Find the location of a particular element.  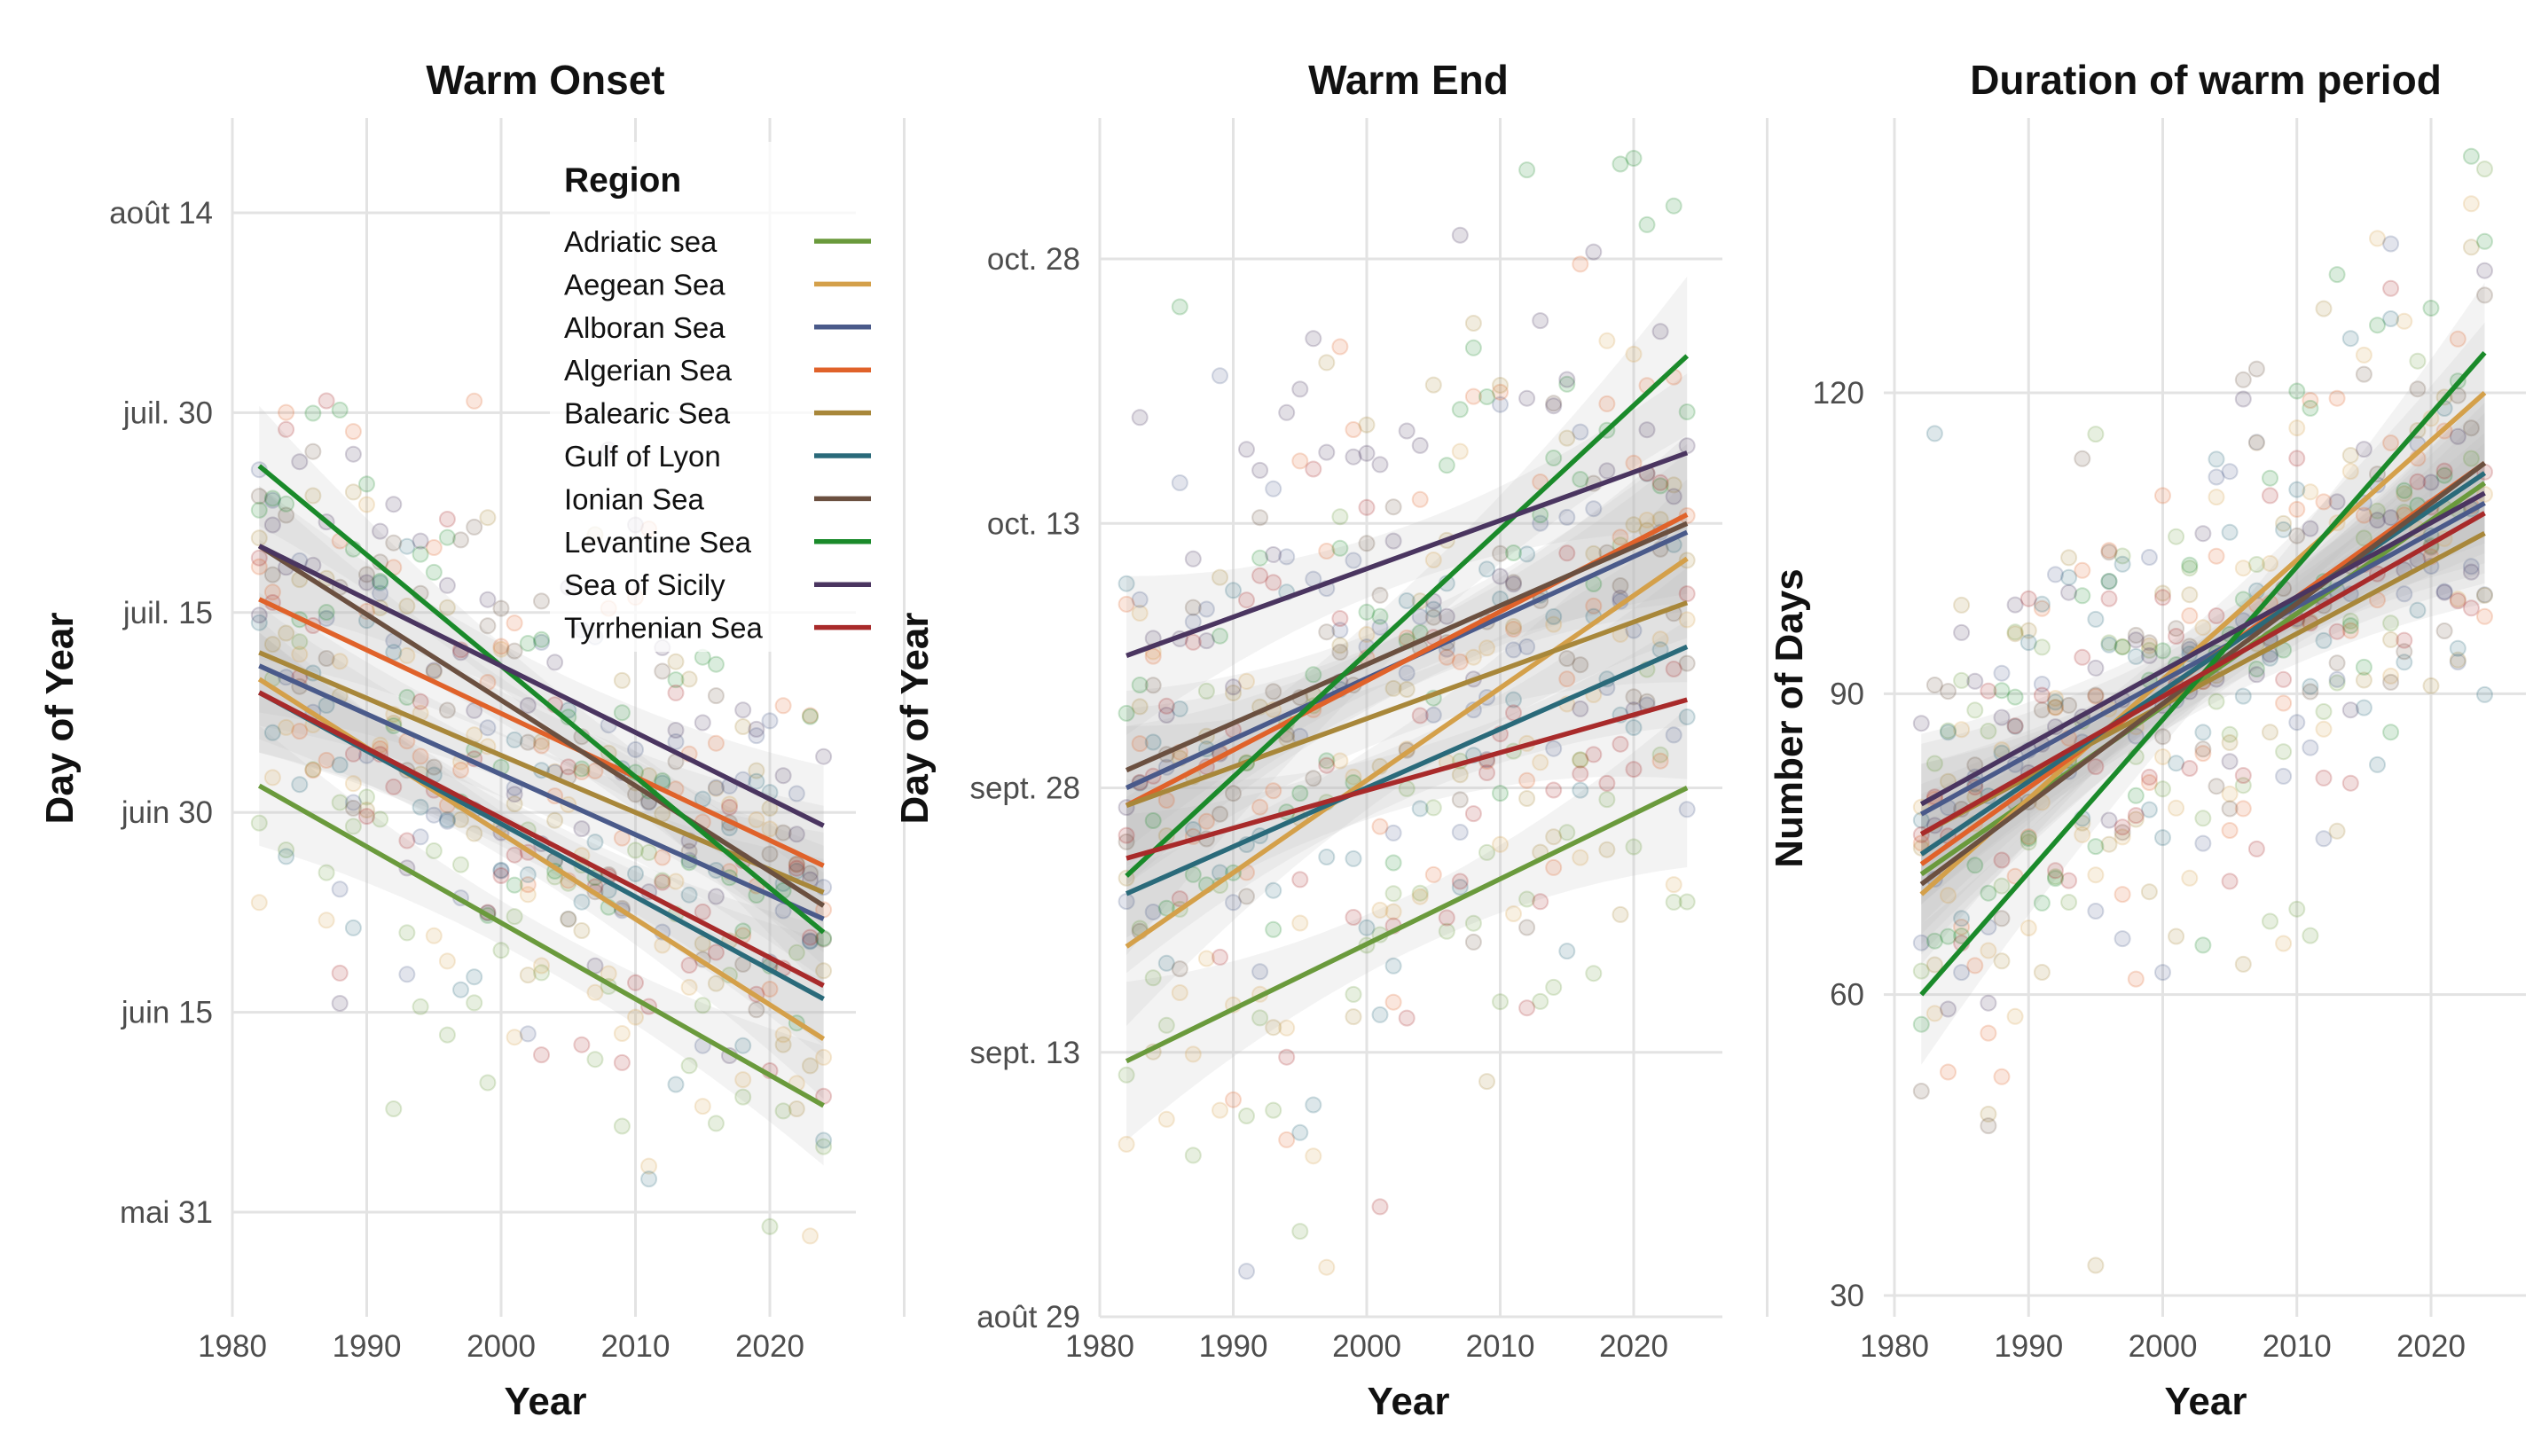

legend-label: Ionian Sea is located at coordinates (634, 498).